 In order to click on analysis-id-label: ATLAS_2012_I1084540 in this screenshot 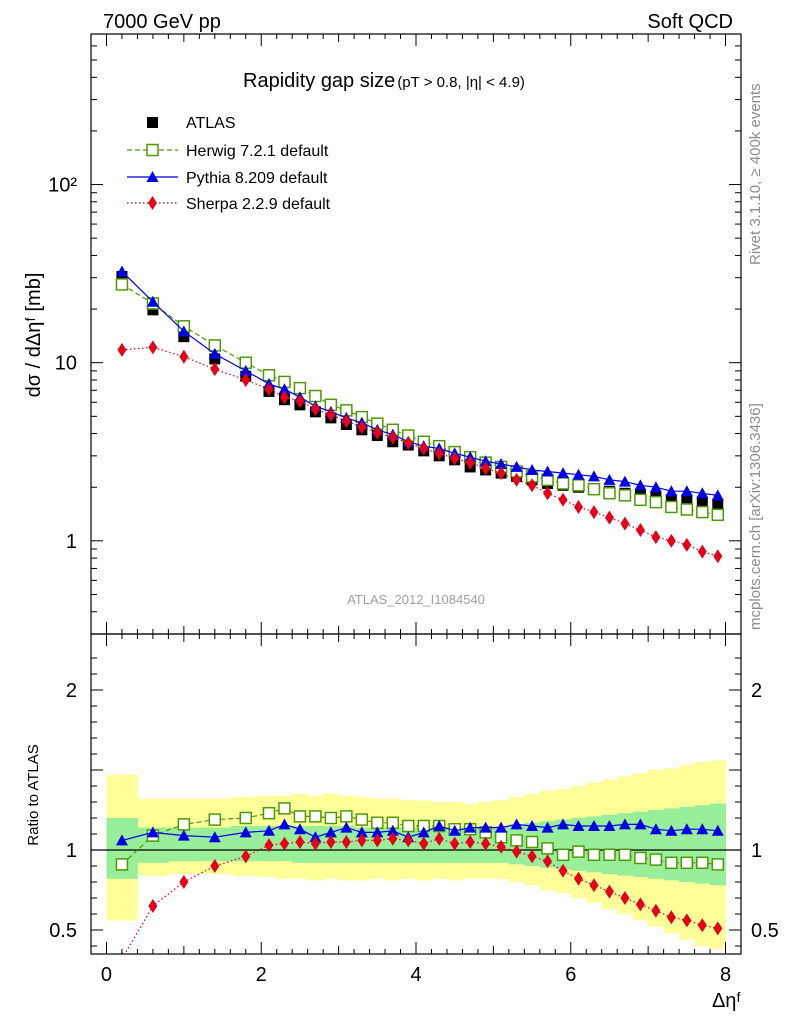, I will do `click(416, 599)`.